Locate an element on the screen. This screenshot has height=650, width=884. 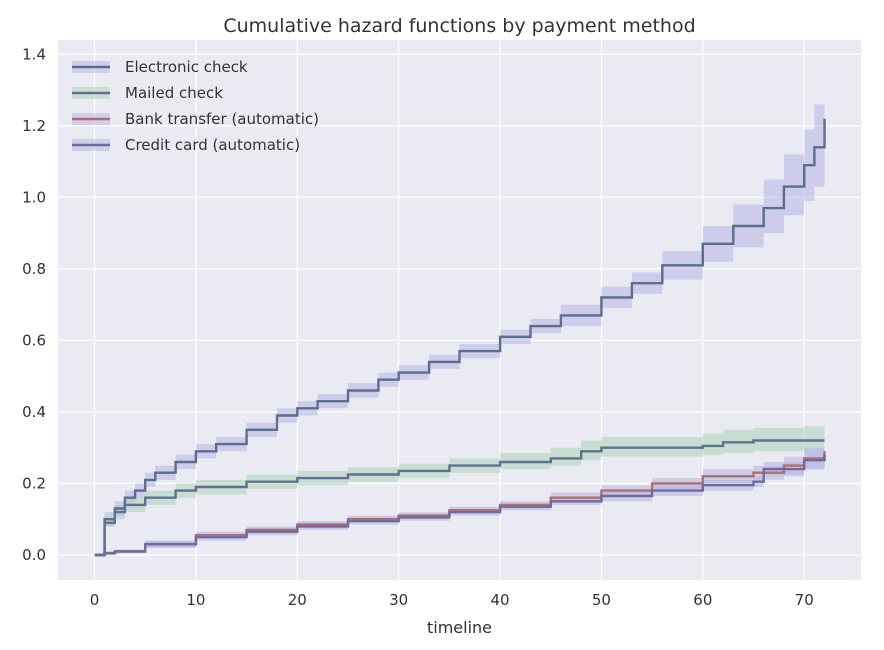
series-line-credit-card-automatic is located at coordinates (460, 505).